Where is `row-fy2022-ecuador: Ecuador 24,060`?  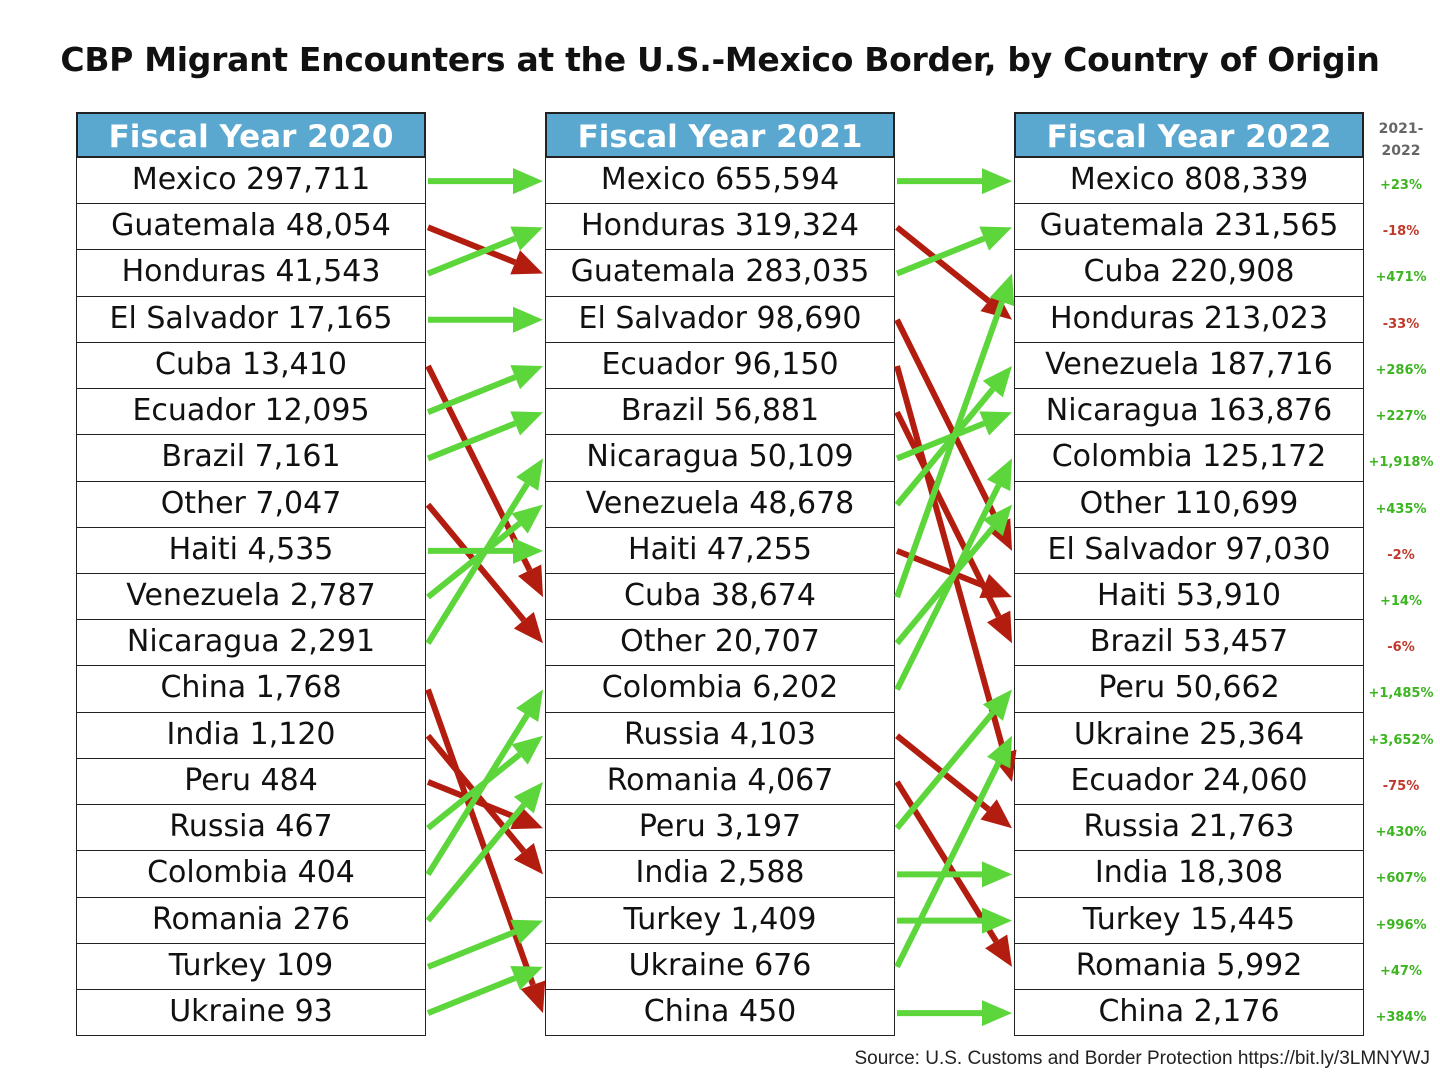
row-fy2022-ecuador: Ecuador 24,060 is located at coordinates (1189, 782).